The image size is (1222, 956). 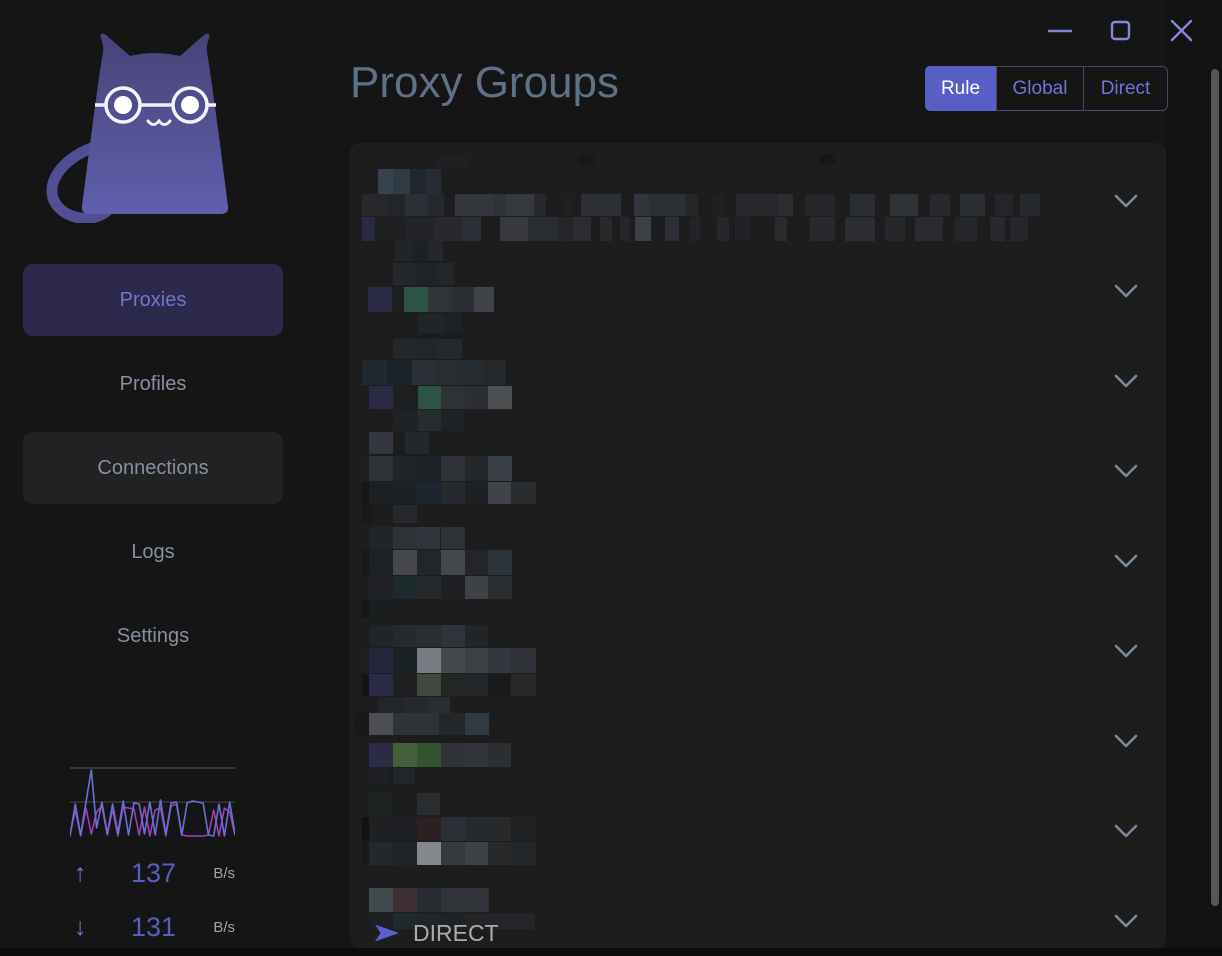 I want to click on cat-eye-left, so click(x=123, y=105).